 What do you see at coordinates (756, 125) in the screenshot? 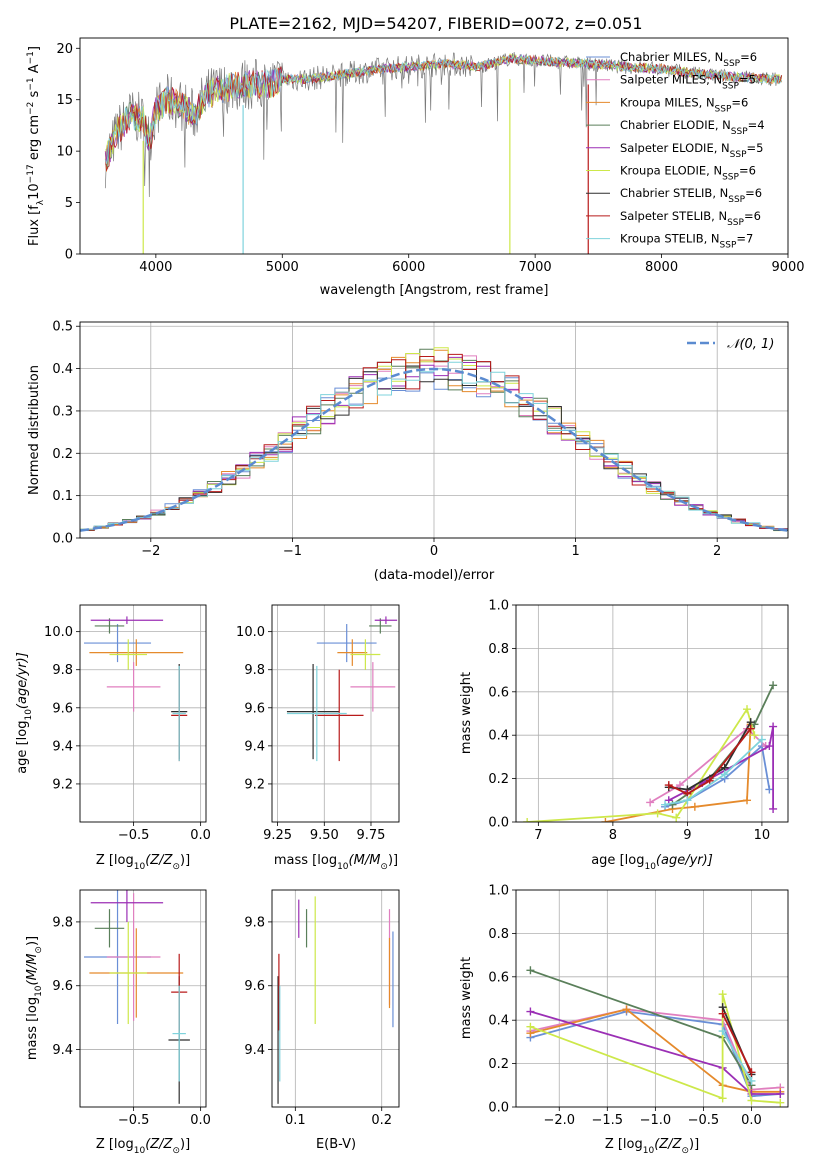
I see `spec-legend-label-3-part: =4` at bounding box center [756, 125].